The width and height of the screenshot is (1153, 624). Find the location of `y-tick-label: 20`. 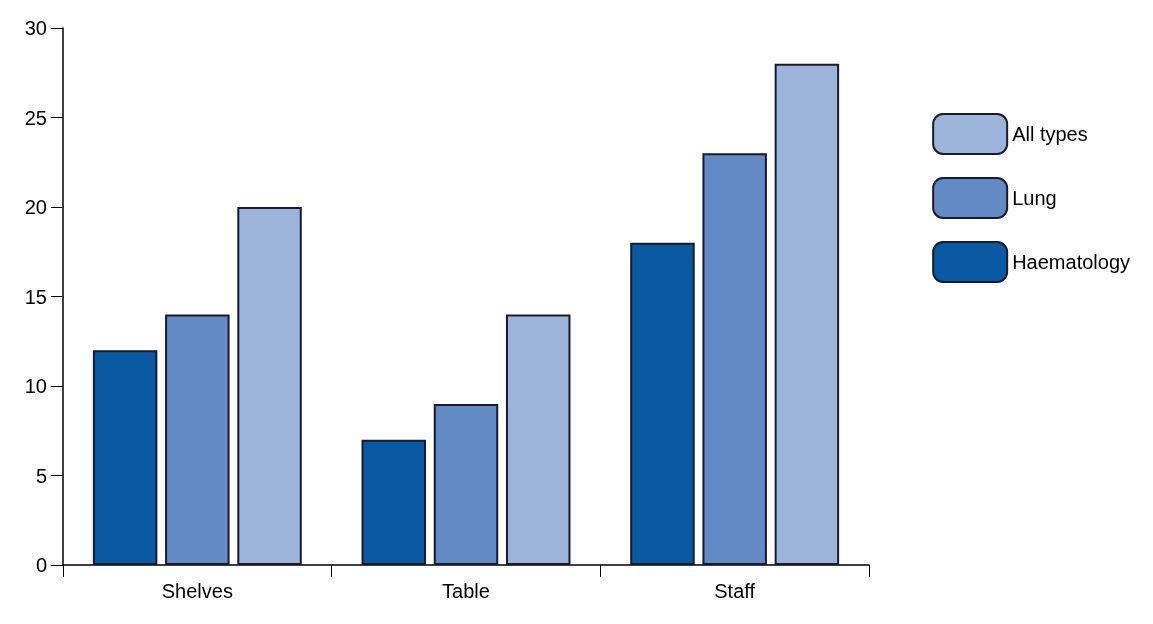

y-tick-label: 20 is located at coordinates (35, 207).